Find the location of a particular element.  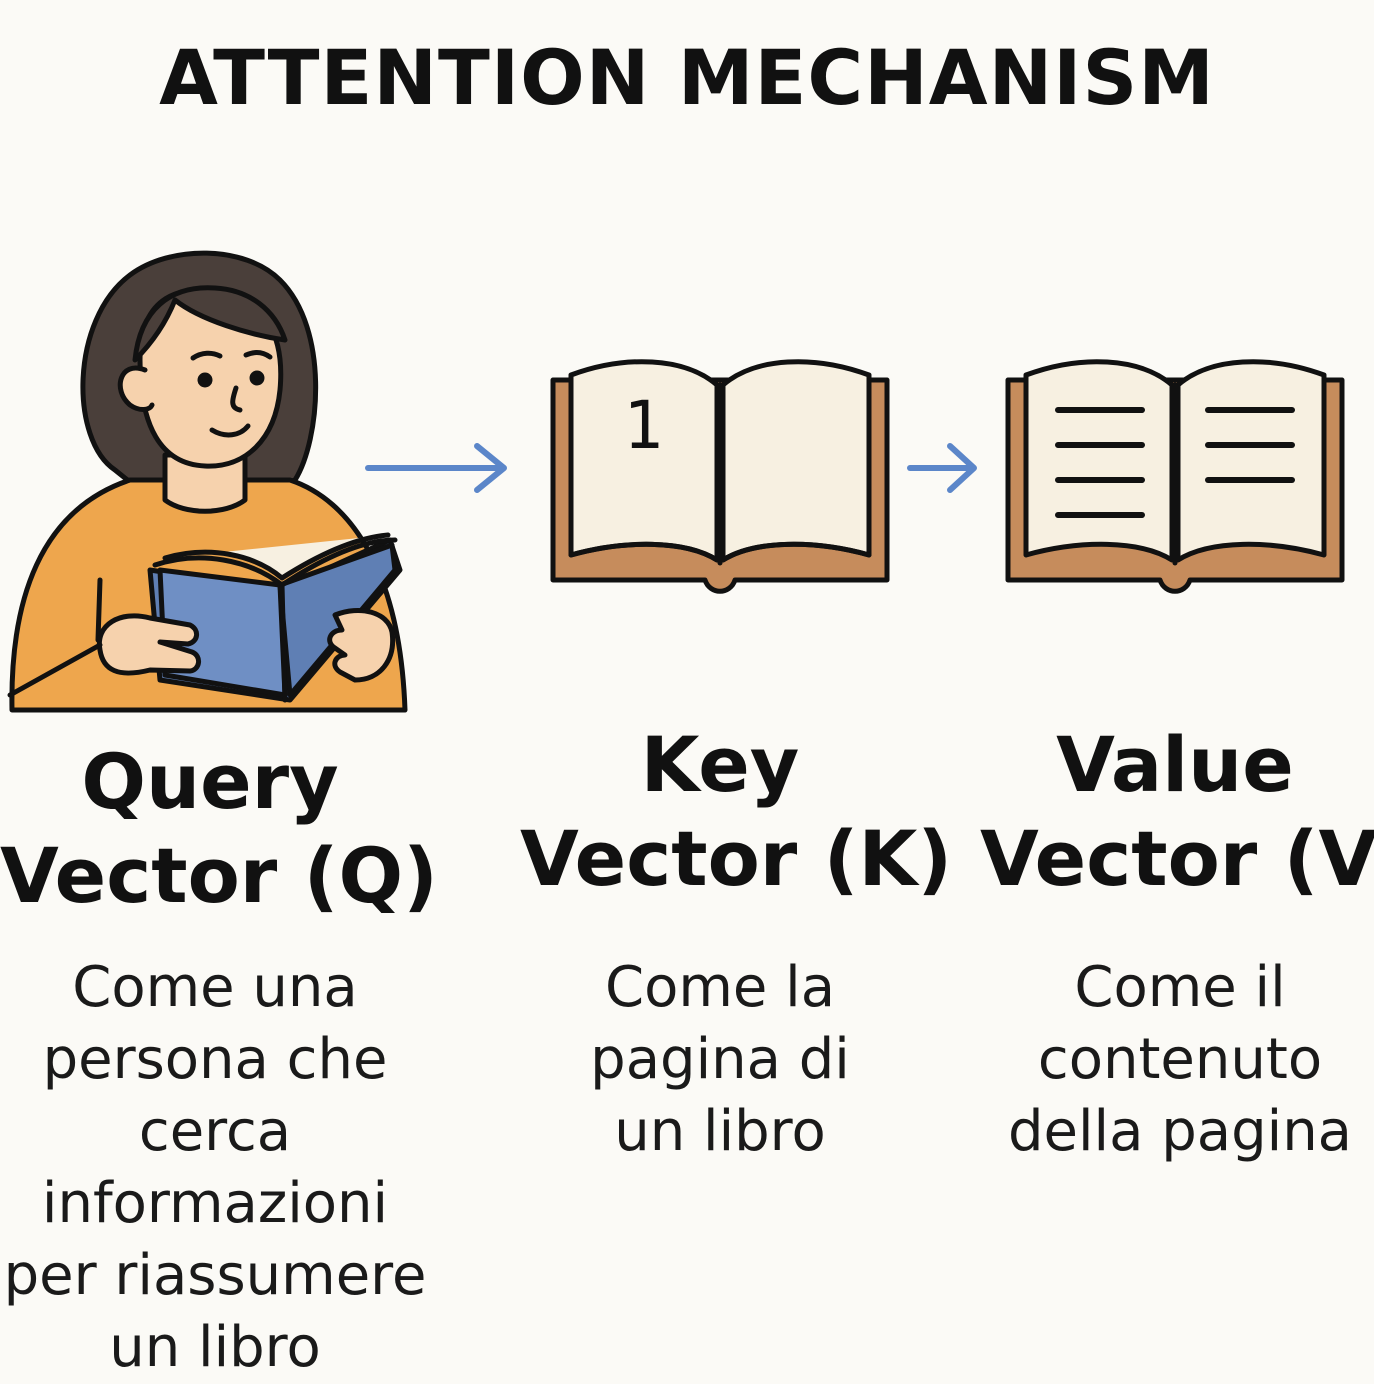

query-heading: Query Vector (Q) is located at coordinates (219, 829).